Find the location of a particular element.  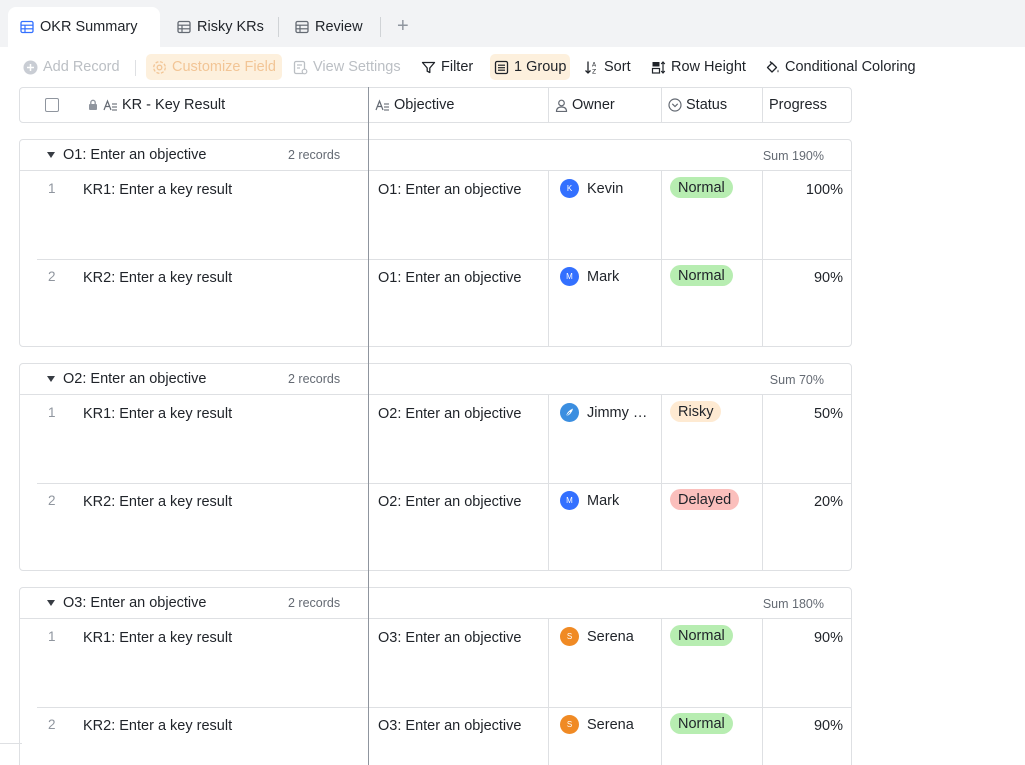

column-title: Status is located at coordinates (707, 105).